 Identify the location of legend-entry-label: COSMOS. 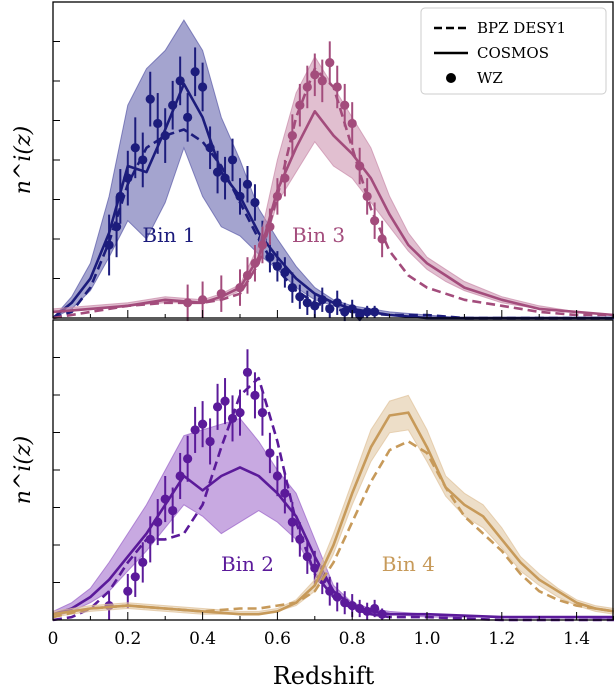
(513, 53).